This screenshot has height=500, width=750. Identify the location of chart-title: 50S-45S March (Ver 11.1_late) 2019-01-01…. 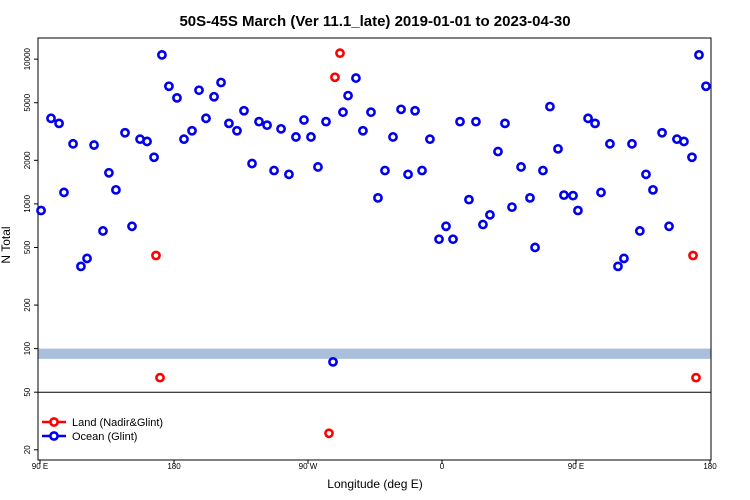
(374, 21).